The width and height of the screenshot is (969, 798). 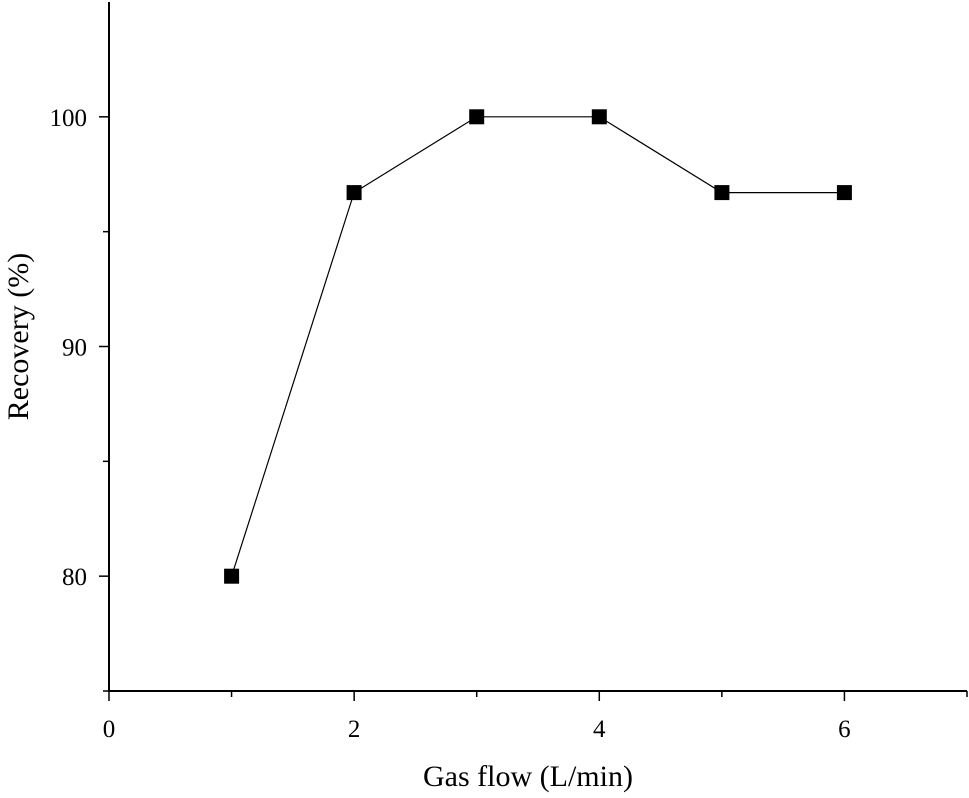 What do you see at coordinates (69, 118) in the screenshot?
I see `y-tick-label: 100` at bounding box center [69, 118].